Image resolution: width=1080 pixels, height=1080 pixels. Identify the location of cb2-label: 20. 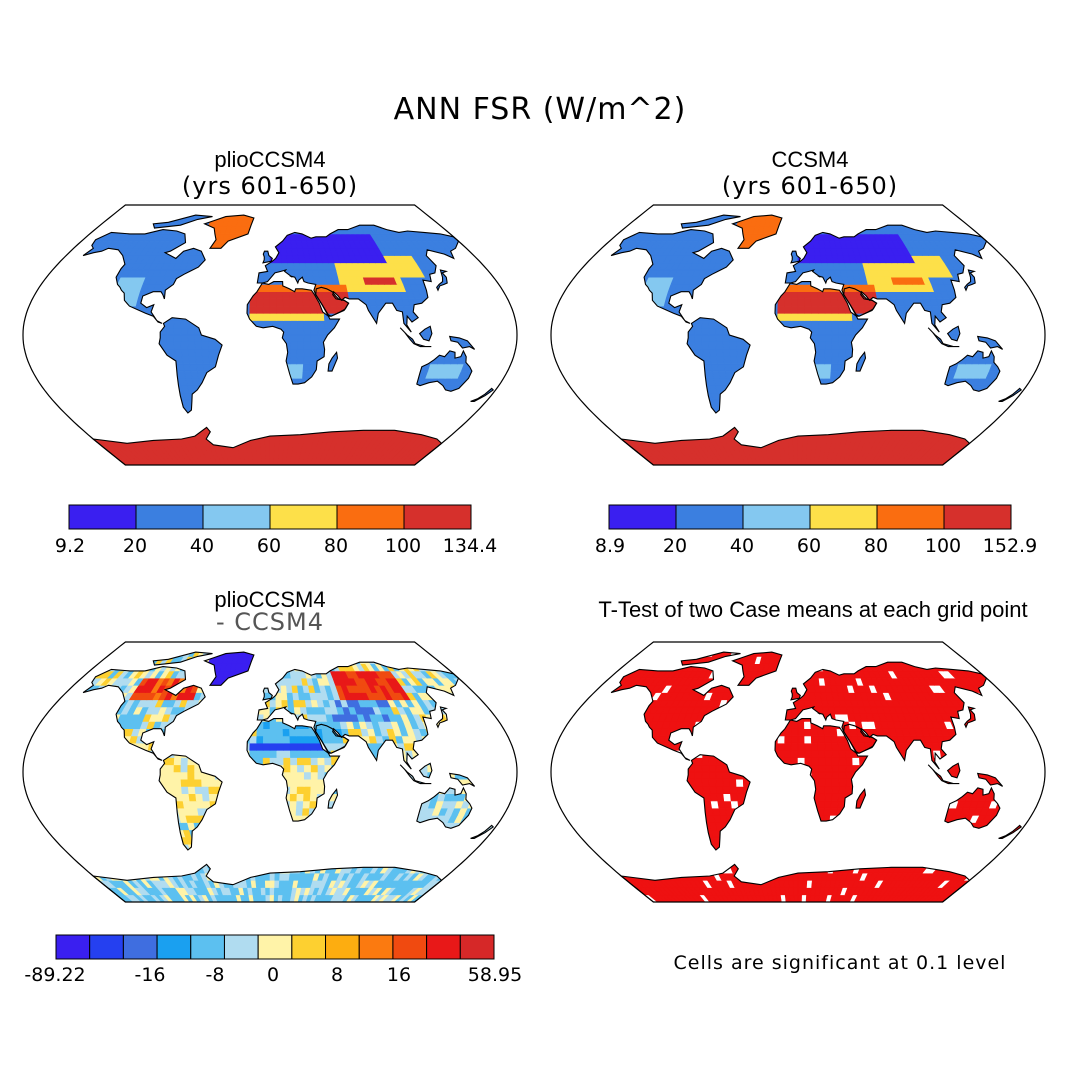
(675, 546).